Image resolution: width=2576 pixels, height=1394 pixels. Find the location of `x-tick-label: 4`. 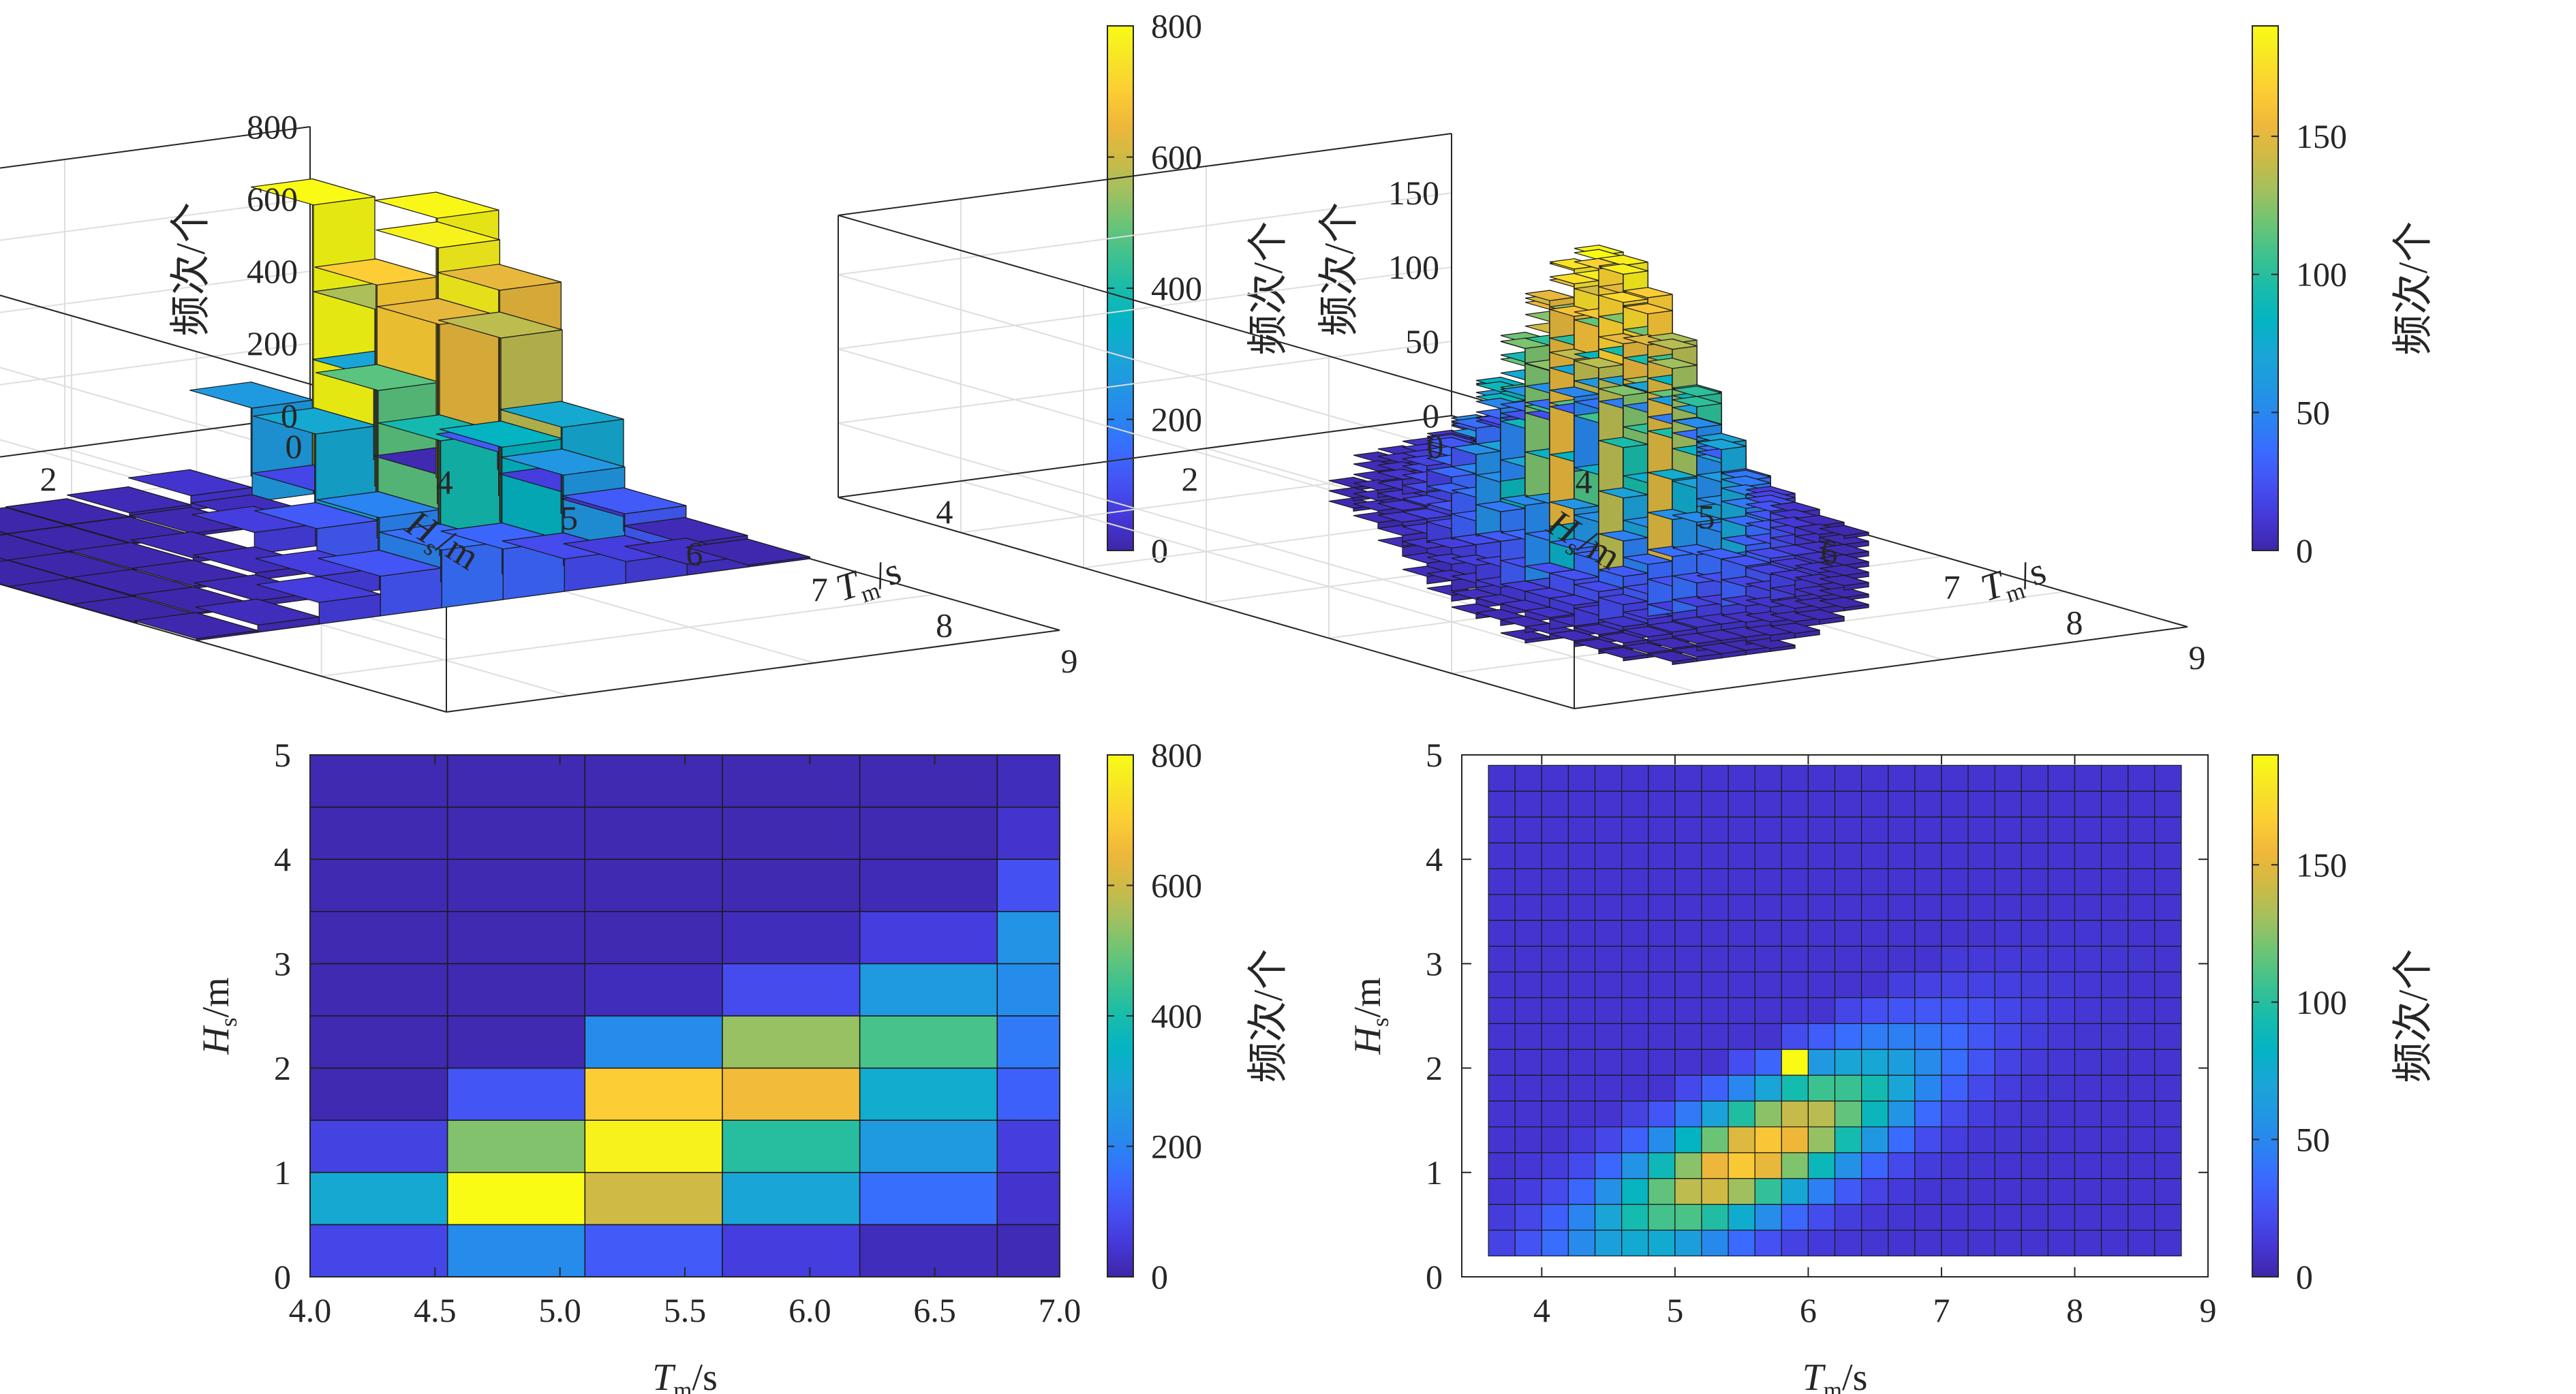

x-tick-label: 4 is located at coordinates (444, 482).